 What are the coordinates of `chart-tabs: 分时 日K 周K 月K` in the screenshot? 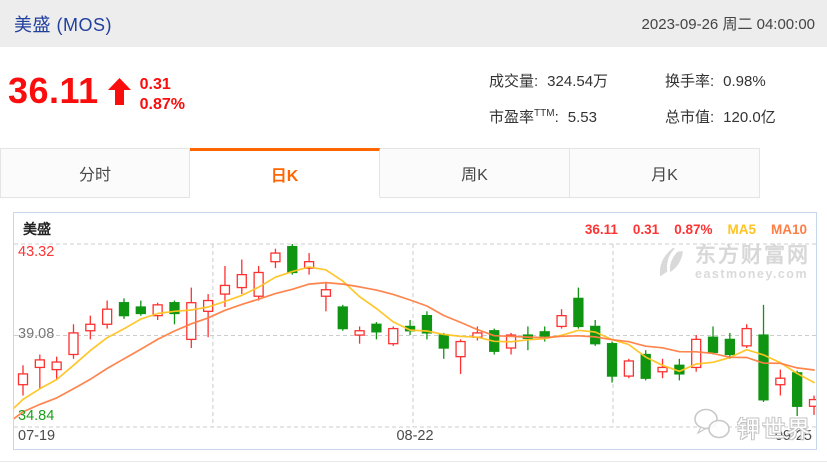 It's located at (380, 173).